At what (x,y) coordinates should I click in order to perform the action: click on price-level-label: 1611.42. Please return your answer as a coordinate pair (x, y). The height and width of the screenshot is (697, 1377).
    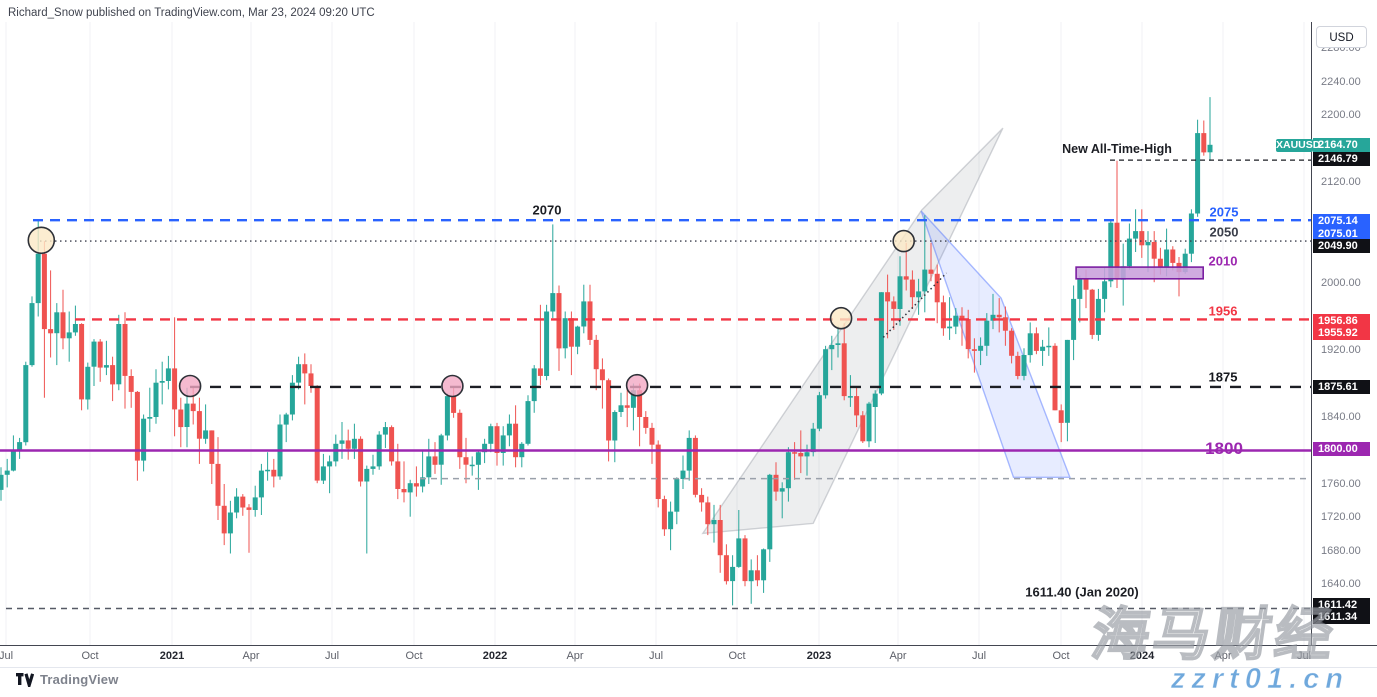
    Looking at the image, I should click on (1341, 605).